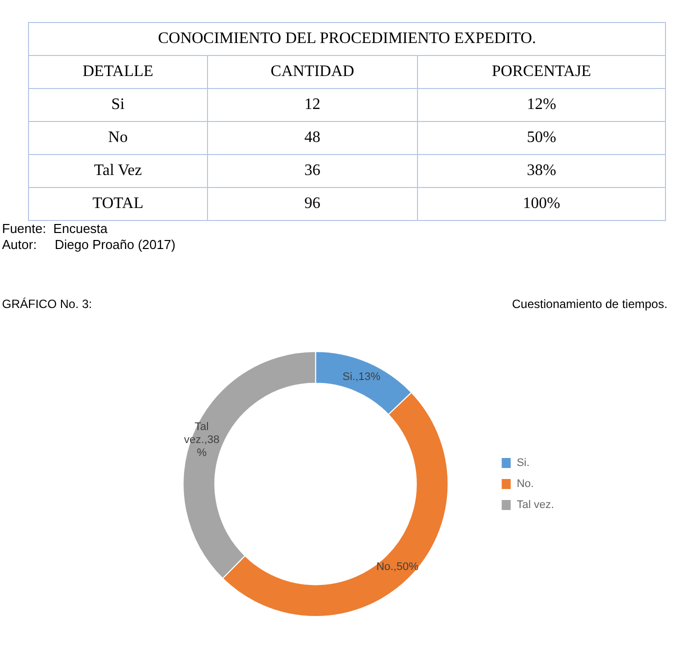 The height and width of the screenshot is (648, 684). I want to click on category-label: No, so click(118, 138).